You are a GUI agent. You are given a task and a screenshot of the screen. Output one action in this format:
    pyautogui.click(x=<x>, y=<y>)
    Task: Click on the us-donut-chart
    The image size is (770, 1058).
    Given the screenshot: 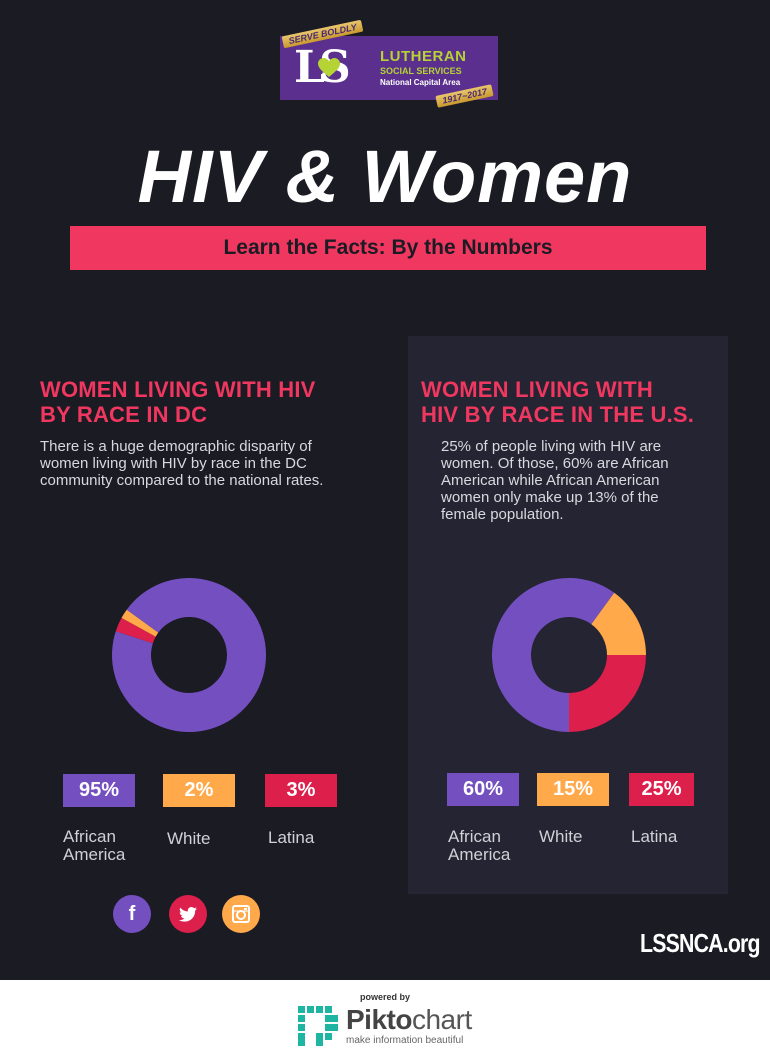 What is the action you would take?
    pyautogui.click(x=568, y=655)
    